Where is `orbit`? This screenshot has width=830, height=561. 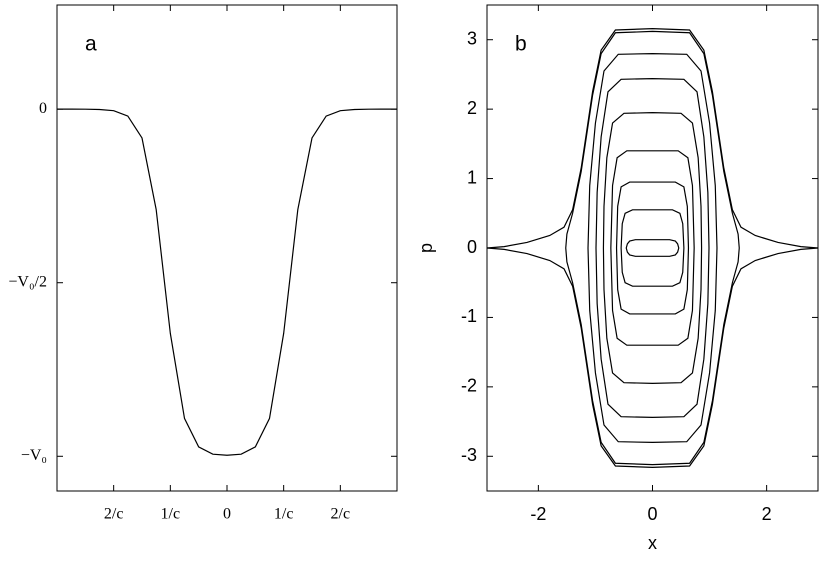 orbit is located at coordinates (652, 248).